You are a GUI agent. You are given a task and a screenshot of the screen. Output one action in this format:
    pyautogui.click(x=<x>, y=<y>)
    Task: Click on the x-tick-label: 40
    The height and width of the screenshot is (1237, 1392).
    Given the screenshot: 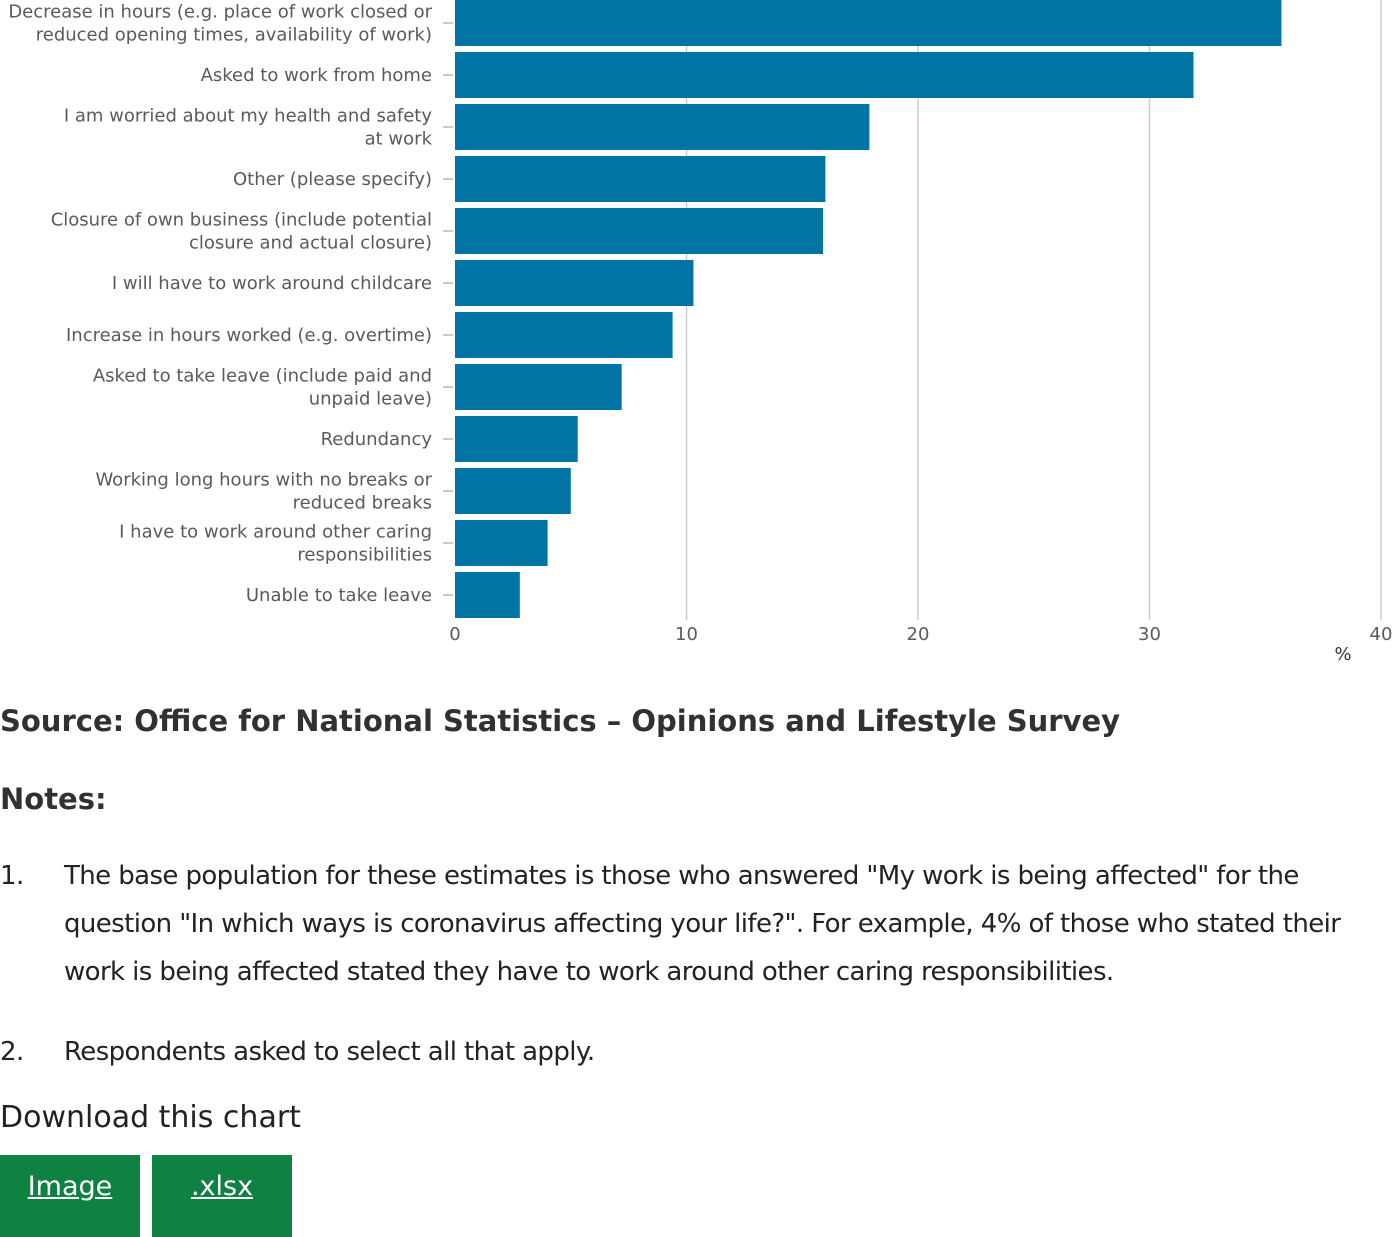 What is the action you would take?
    pyautogui.click(x=1381, y=634)
    